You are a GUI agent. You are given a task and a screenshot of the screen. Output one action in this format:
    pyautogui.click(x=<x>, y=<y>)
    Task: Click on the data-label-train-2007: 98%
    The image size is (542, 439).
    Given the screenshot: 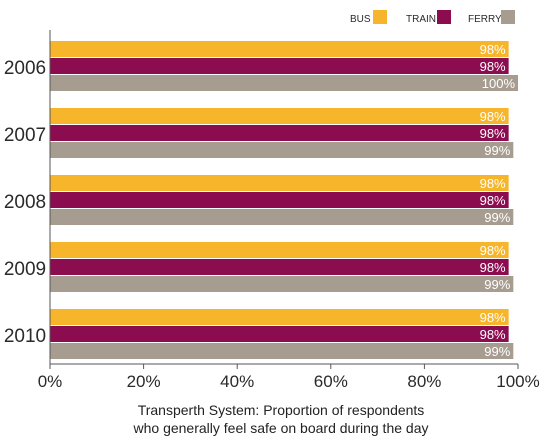 What is the action you would take?
    pyautogui.click(x=493, y=133)
    